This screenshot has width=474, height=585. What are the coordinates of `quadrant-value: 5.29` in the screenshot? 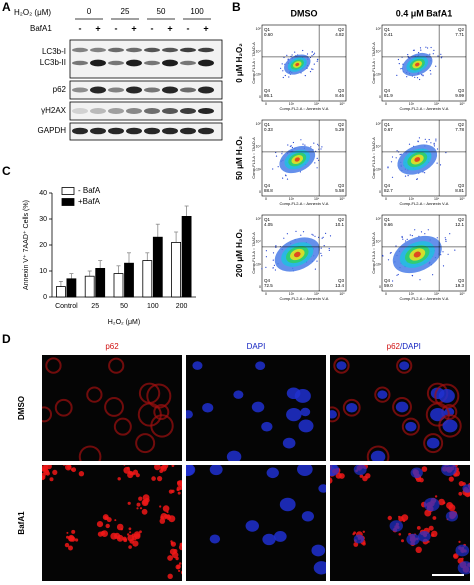 It's located at (339, 129).